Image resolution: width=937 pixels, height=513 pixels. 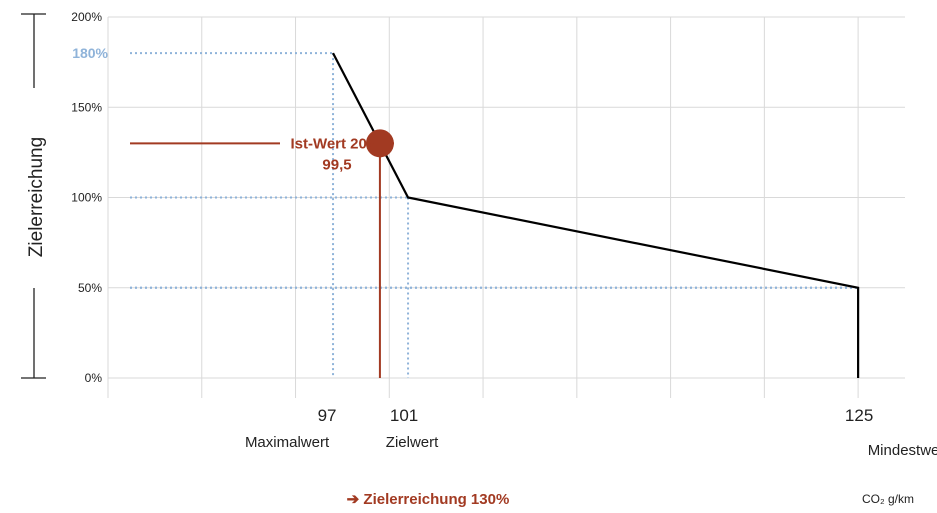 I want to click on y-tick-label: 100%, so click(x=86, y=198).